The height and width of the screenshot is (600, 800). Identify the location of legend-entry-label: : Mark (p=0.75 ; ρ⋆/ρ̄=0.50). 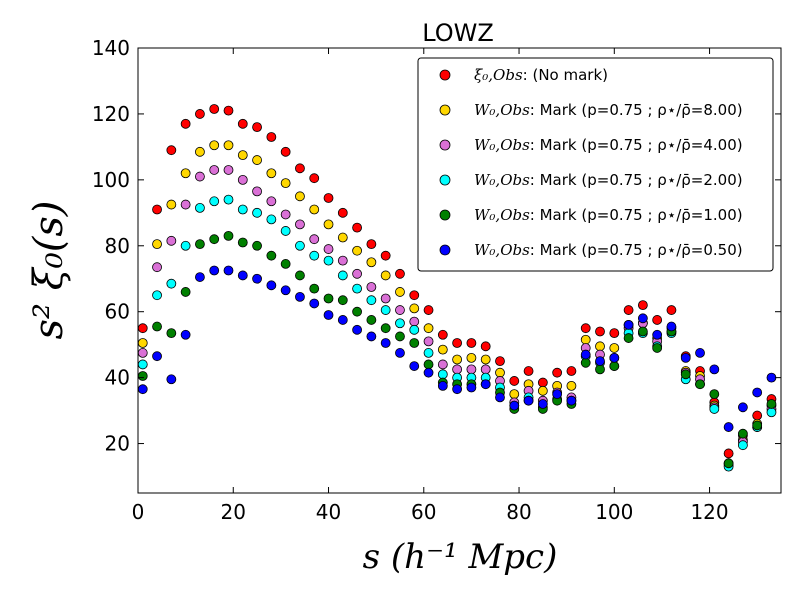
(636, 250).